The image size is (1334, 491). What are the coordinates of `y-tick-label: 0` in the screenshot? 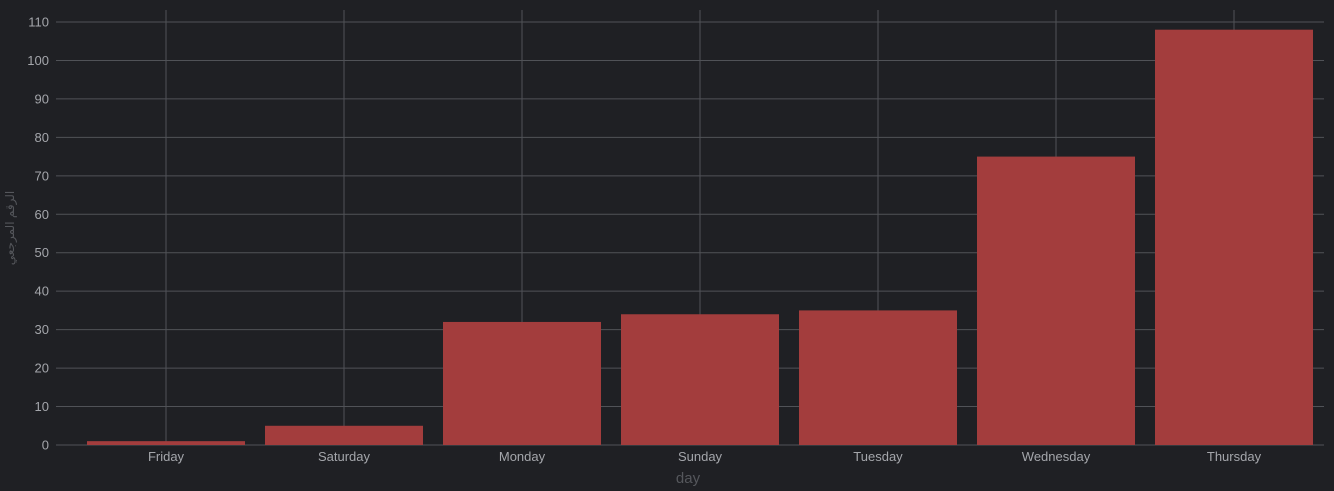 It's located at (45, 445).